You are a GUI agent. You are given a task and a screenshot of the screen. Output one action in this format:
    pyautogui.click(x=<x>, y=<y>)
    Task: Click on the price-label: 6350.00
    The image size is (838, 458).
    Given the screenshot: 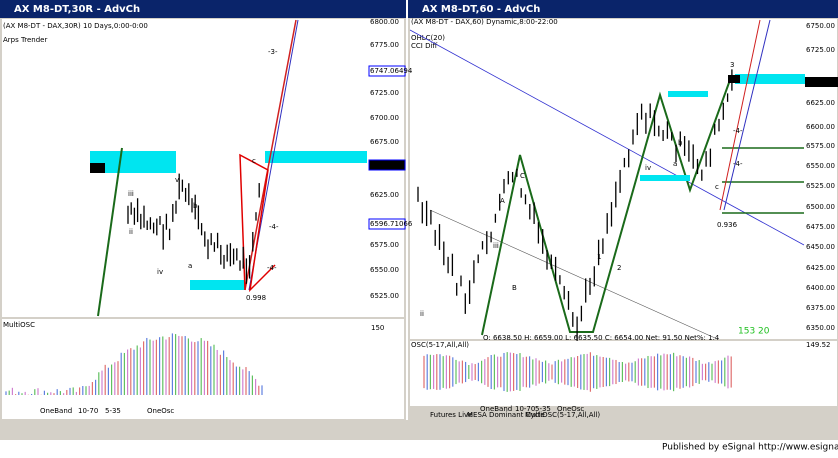 What is the action you would take?
    pyautogui.click(x=820, y=328)
    